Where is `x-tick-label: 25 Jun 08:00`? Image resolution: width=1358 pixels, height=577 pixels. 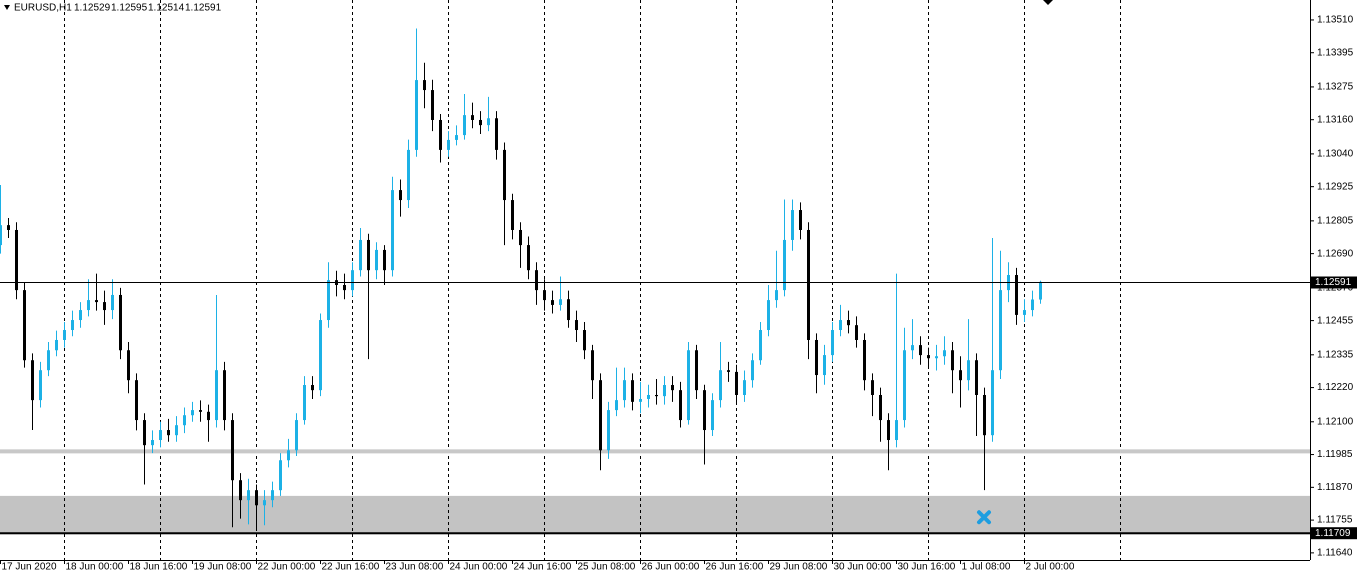 x-tick-label: 25 Jun 08:00 is located at coordinates (607, 567).